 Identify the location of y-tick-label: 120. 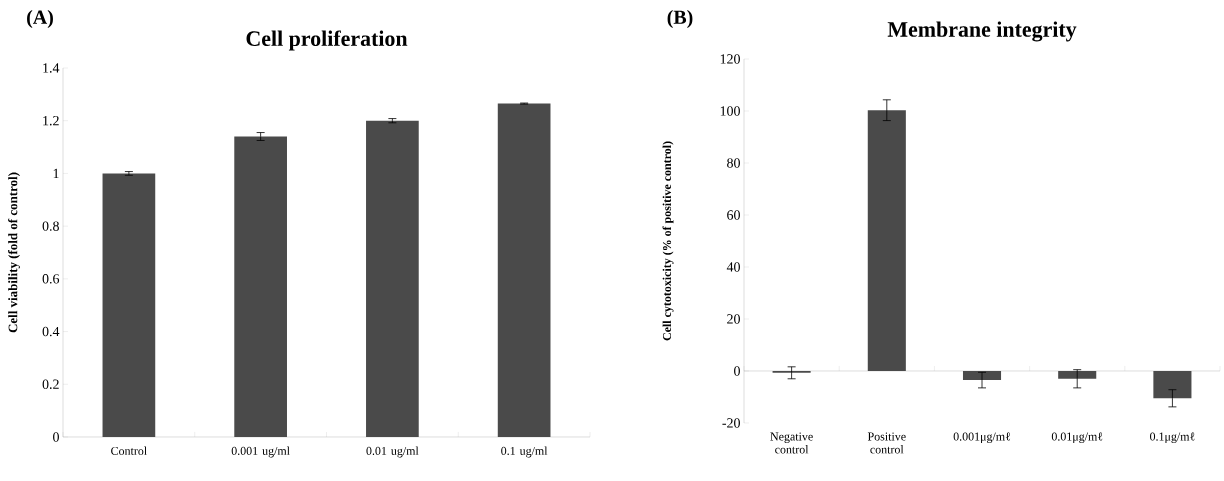
(730, 59).